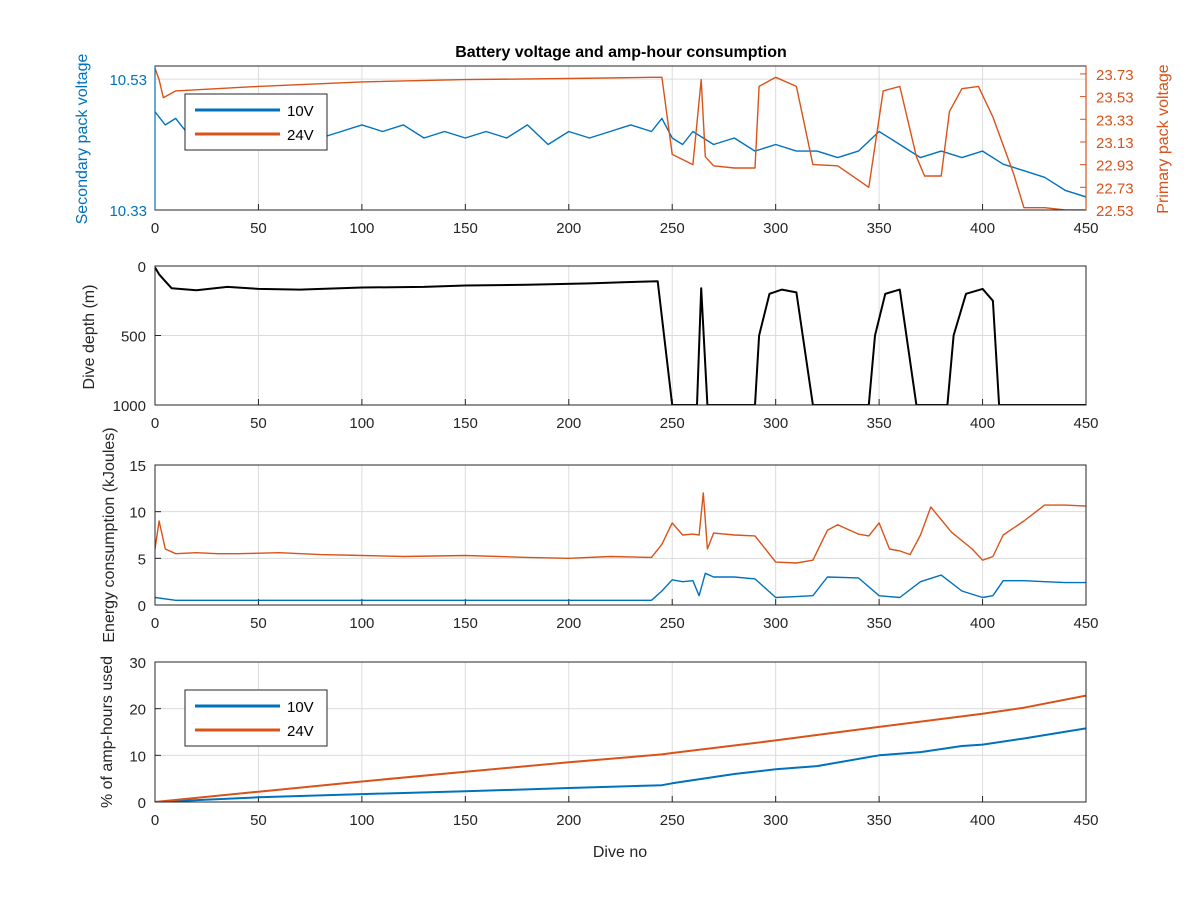  I want to click on y-tick-label: 500, so click(133, 337).